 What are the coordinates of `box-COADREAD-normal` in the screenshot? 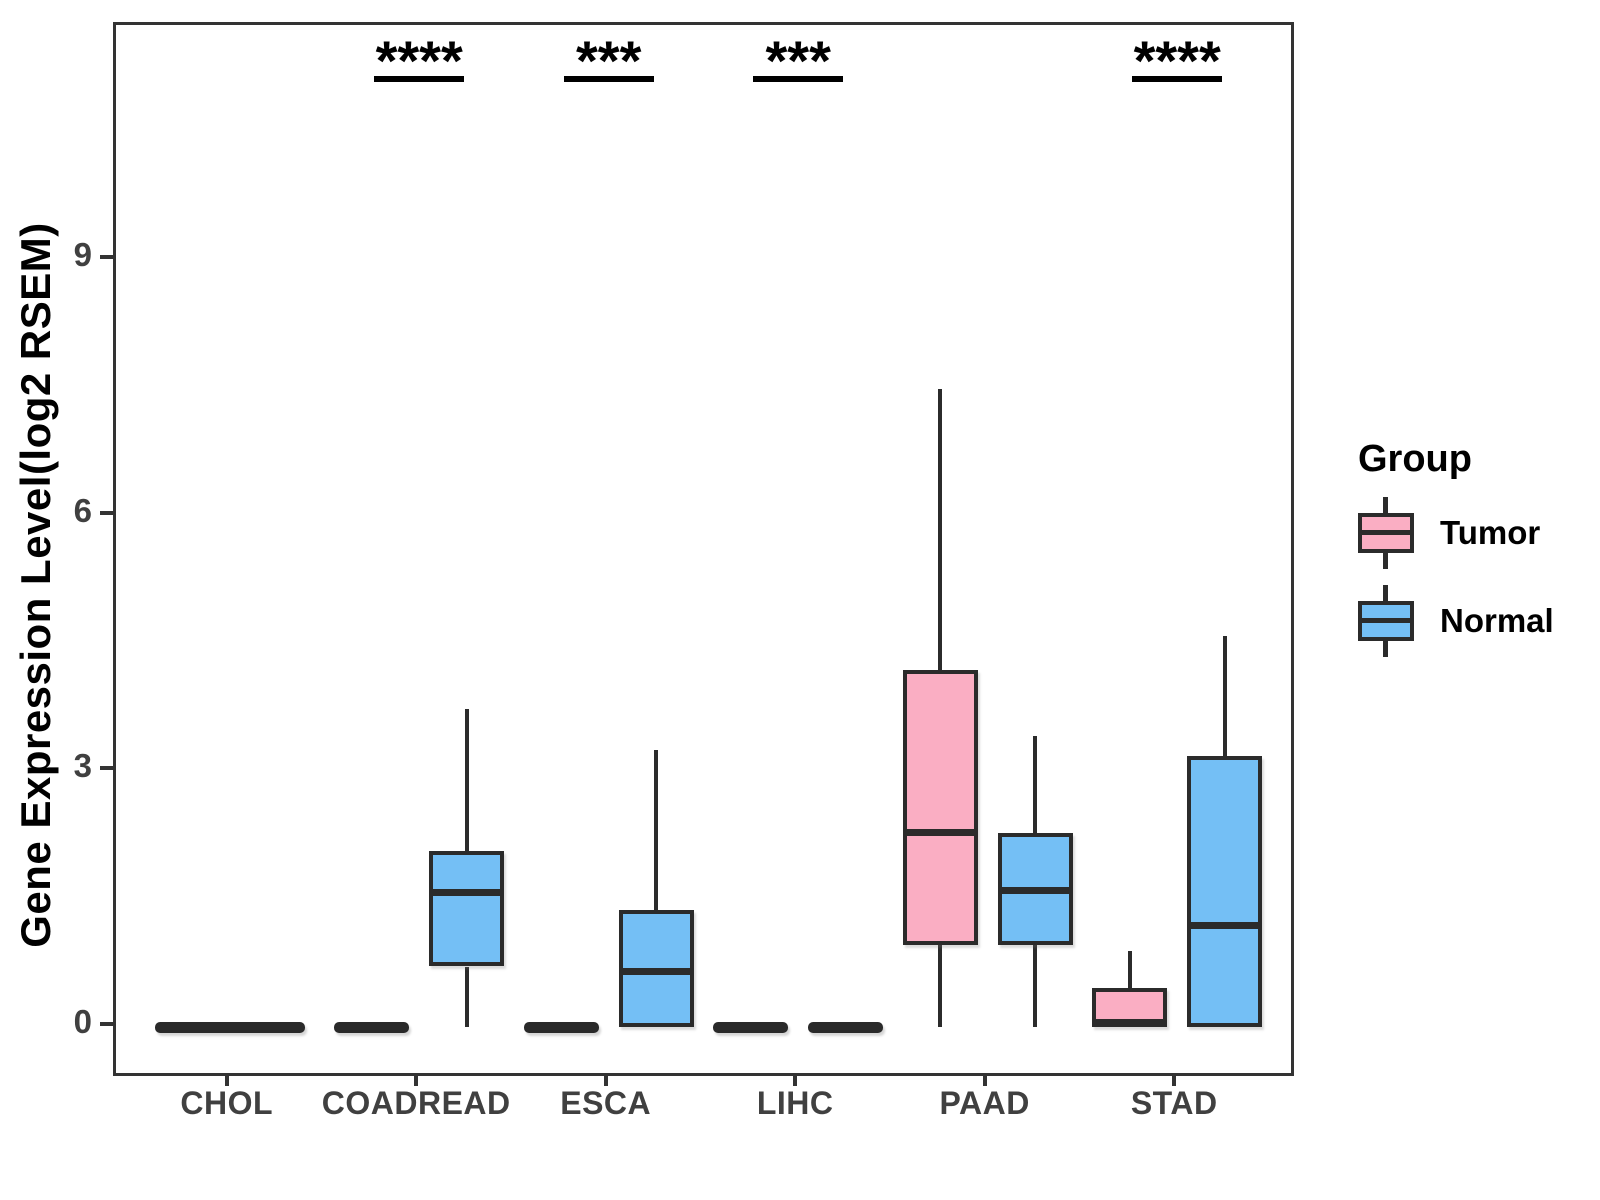 It's located at (467, 908).